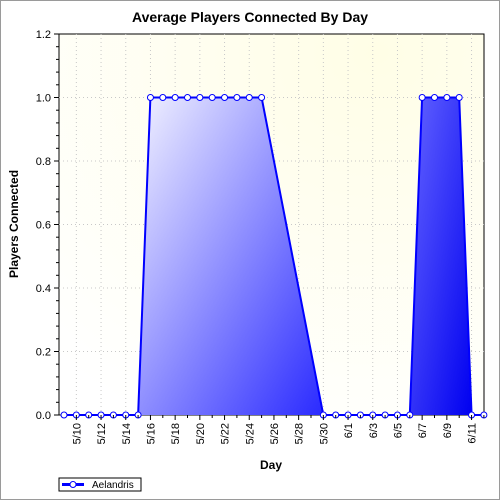 This screenshot has width=500, height=500. Describe the element at coordinates (43, 35) in the screenshot. I see `y-tick-label: 1.2` at that location.